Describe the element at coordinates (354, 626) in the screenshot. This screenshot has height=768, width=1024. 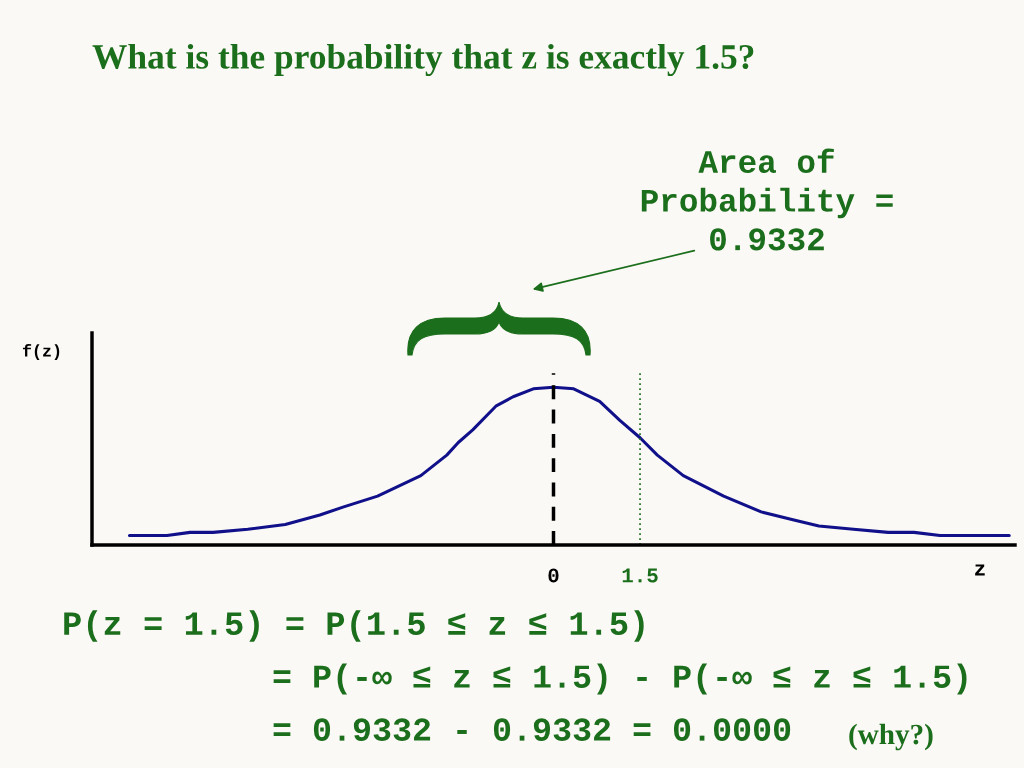
I see `text: P(z = 1.5) = P(1.5 ≤ z ≤ 1.5)` at that location.